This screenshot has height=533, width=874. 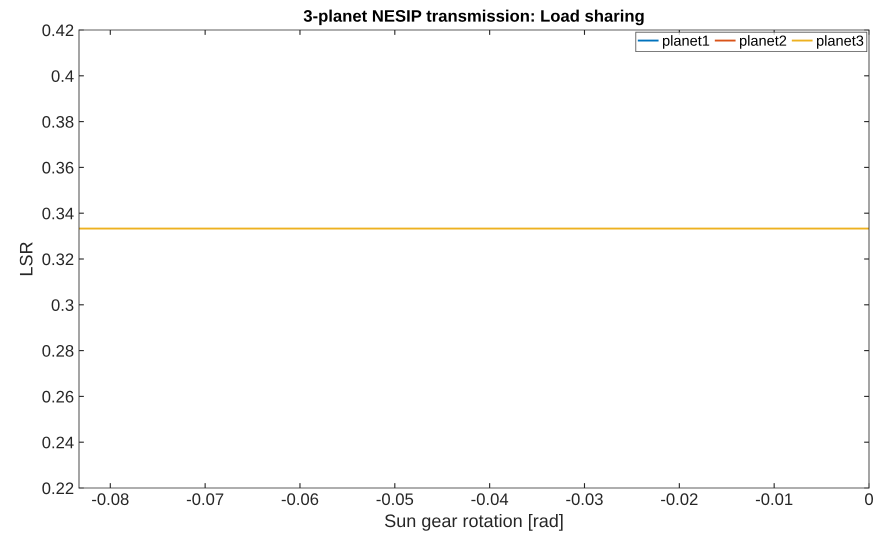 I want to click on x-axis-title: Sun gear rotation [rad], so click(x=473, y=522).